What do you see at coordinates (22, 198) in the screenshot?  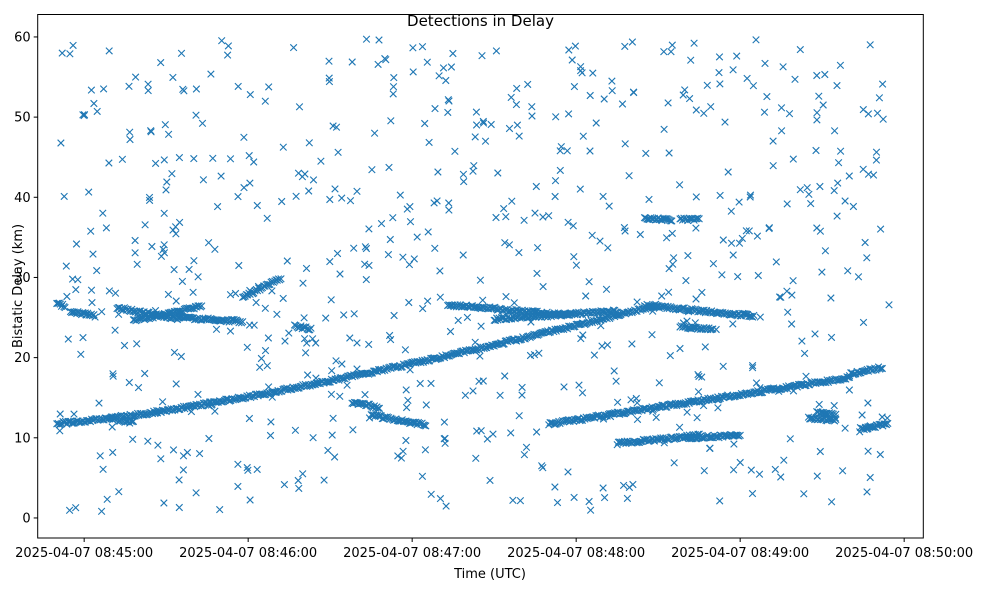 I see `y-tick-label: 40` at bounding box center [22, 198].